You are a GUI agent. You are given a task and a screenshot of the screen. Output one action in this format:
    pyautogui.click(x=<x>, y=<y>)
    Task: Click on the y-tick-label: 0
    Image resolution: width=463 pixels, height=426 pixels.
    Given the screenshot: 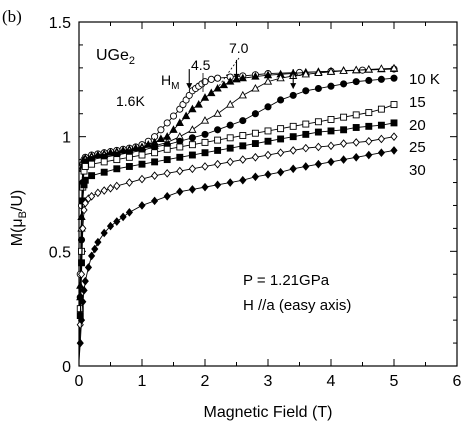 What is the action you would take?
    pyautogui.click(x=66, y=367)
    